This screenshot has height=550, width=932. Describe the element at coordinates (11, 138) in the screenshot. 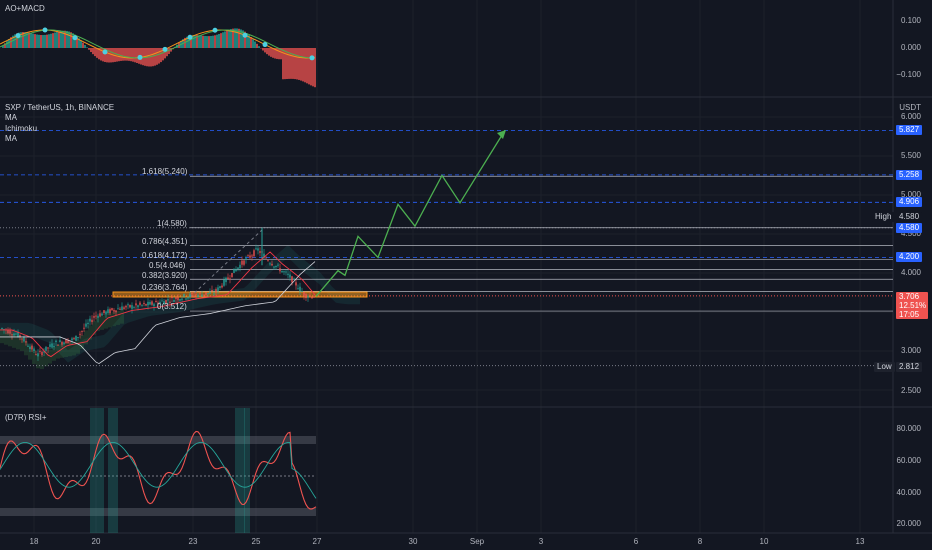

I see `indicator-ma-2: MA` at that location.